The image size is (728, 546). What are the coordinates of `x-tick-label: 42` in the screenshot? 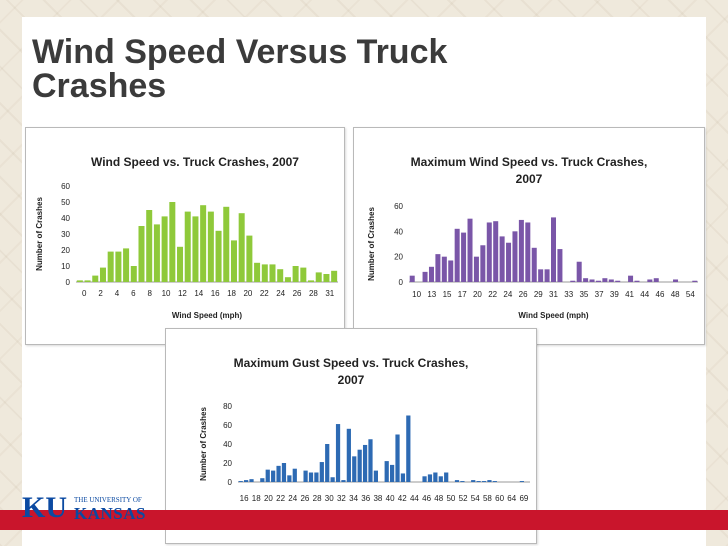 It's located at (402, 498).